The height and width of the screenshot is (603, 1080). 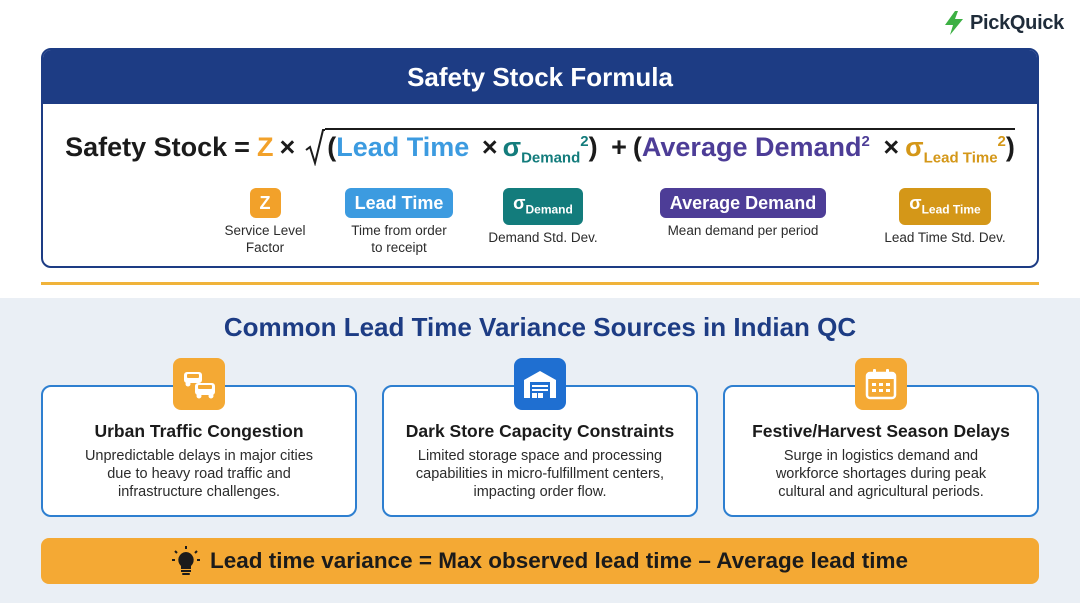 What do you see at coordinates (540, 283) in the screenshot?
I see `divider` at bounding box center [540, 283].